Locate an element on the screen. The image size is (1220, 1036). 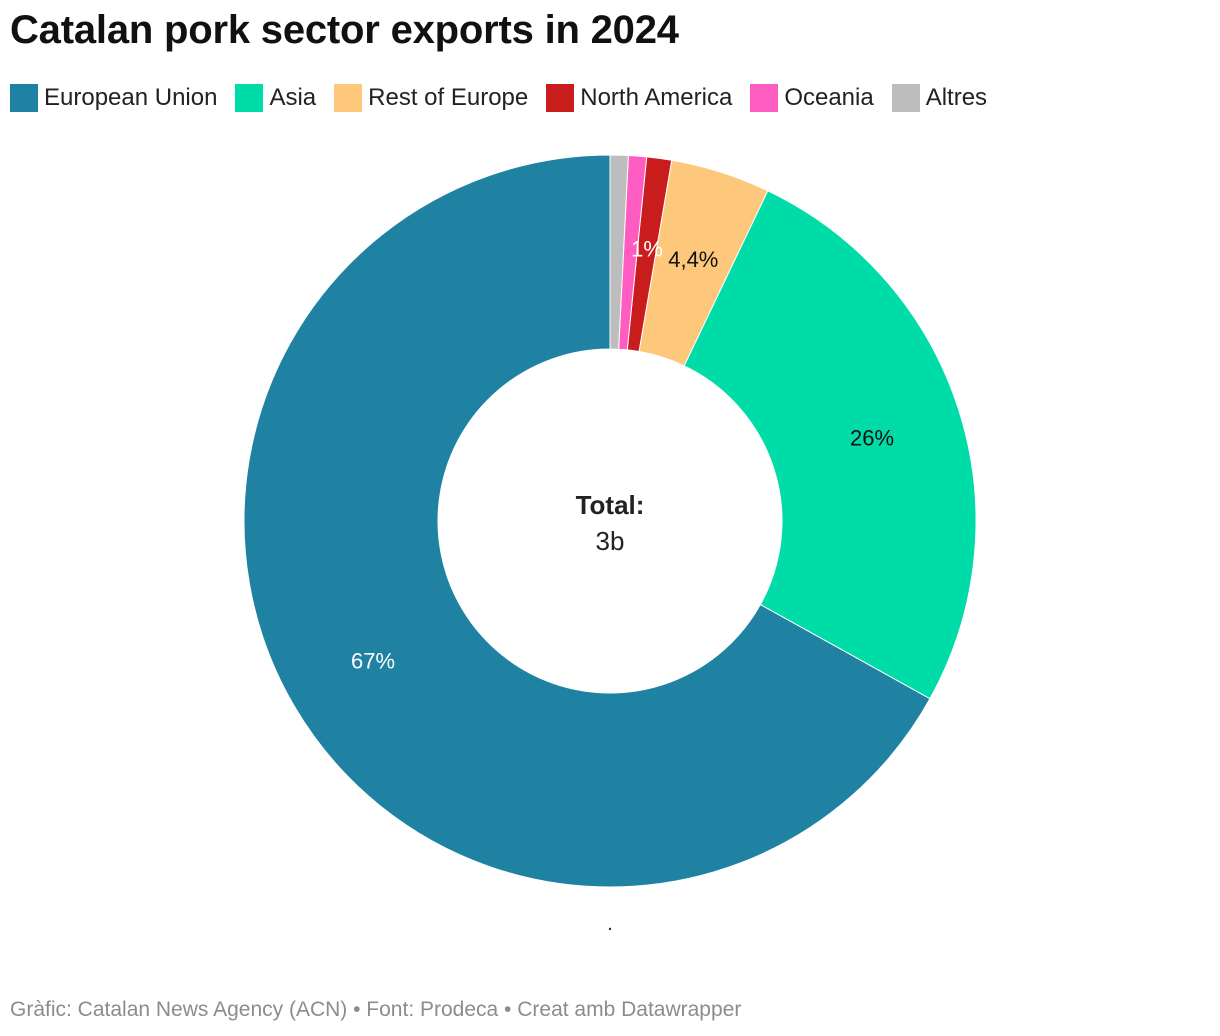
slice-data-label: 67% is located at coordinates (373, 661).